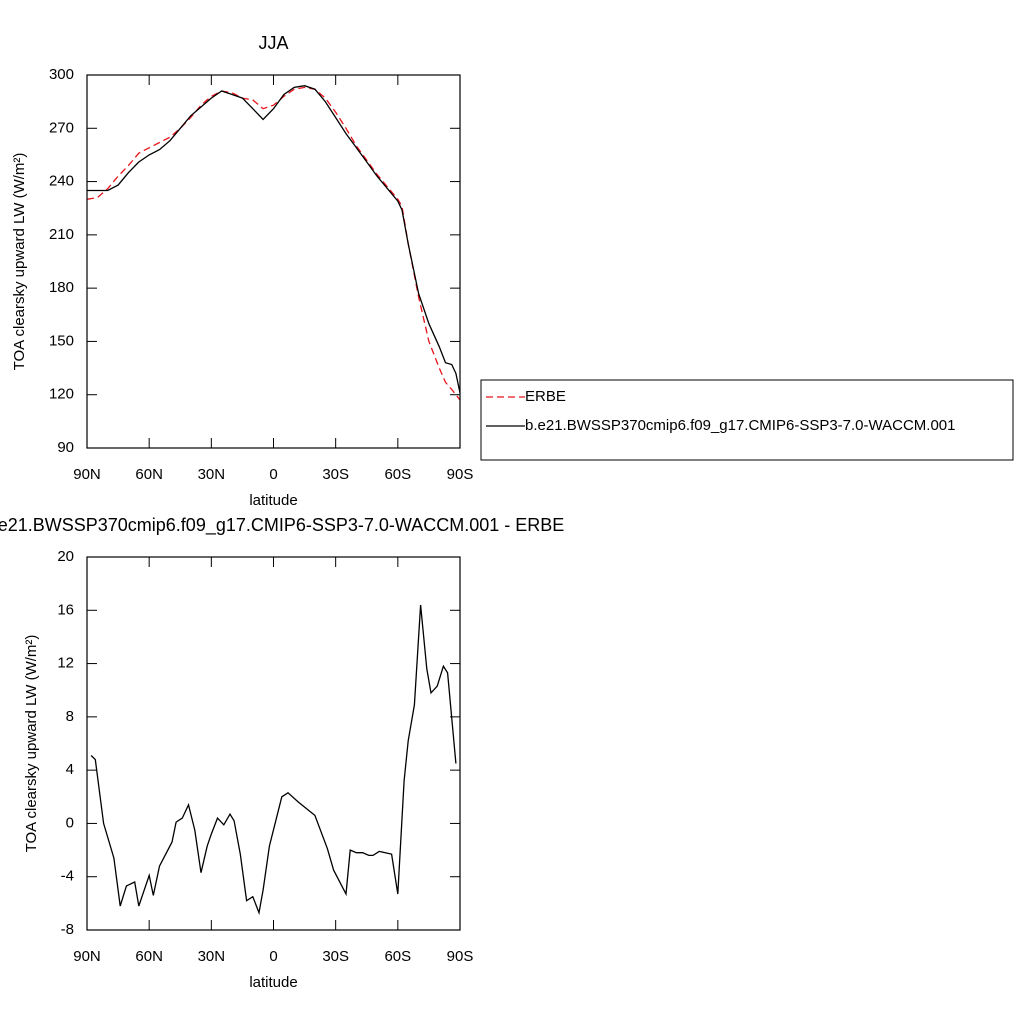 The width and height of the screenshot is (1024, 1024). I want to click on legend-box, so click(747, 420).